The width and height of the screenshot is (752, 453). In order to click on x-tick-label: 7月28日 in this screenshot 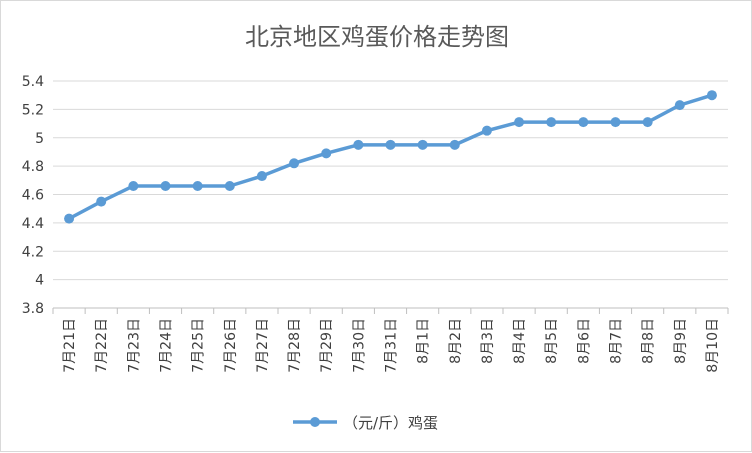, I will do `click(295, 345)`.